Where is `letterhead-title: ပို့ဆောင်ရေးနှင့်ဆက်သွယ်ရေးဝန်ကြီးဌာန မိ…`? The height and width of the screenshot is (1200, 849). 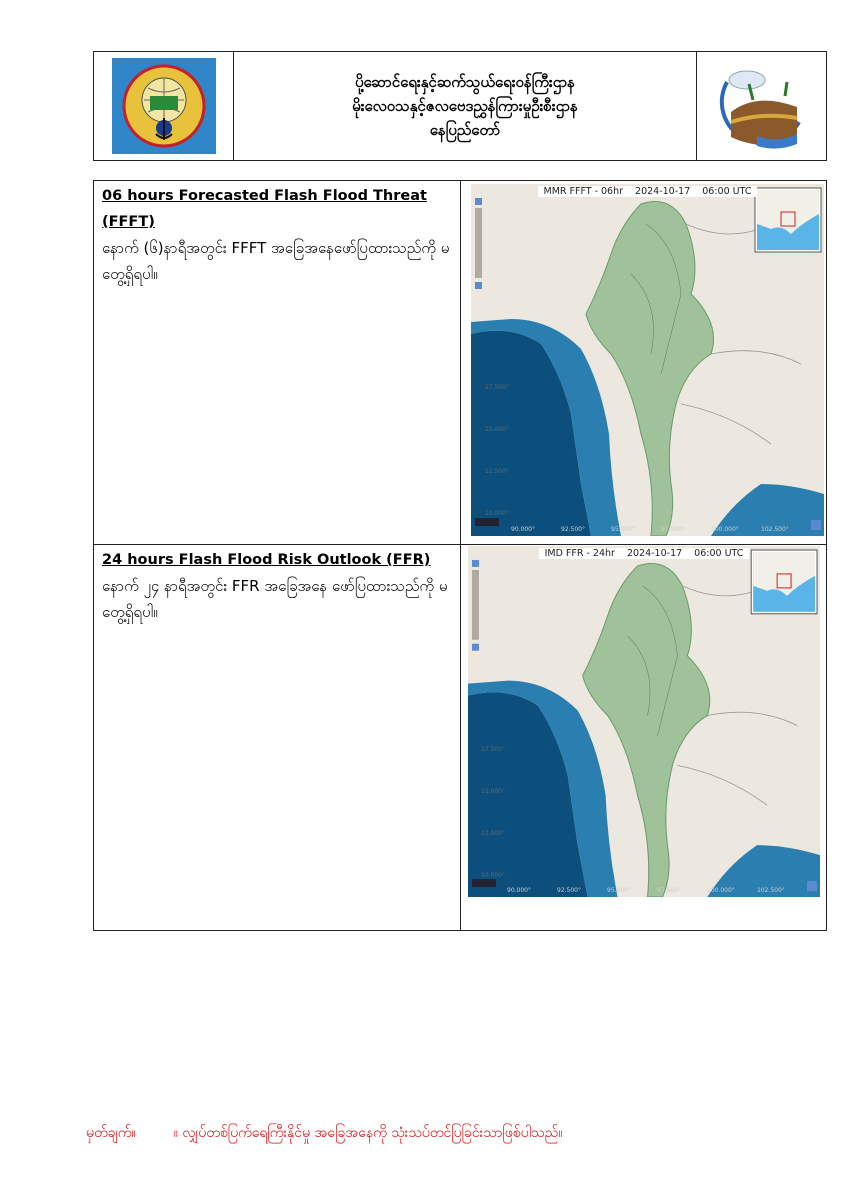
letterhead-title: ပို့ဆောင်ရေးနှင့်ဆက်သွယ်ရေးဝန်ကြီးဌာန မိ… is located at coordinates (465, 106).